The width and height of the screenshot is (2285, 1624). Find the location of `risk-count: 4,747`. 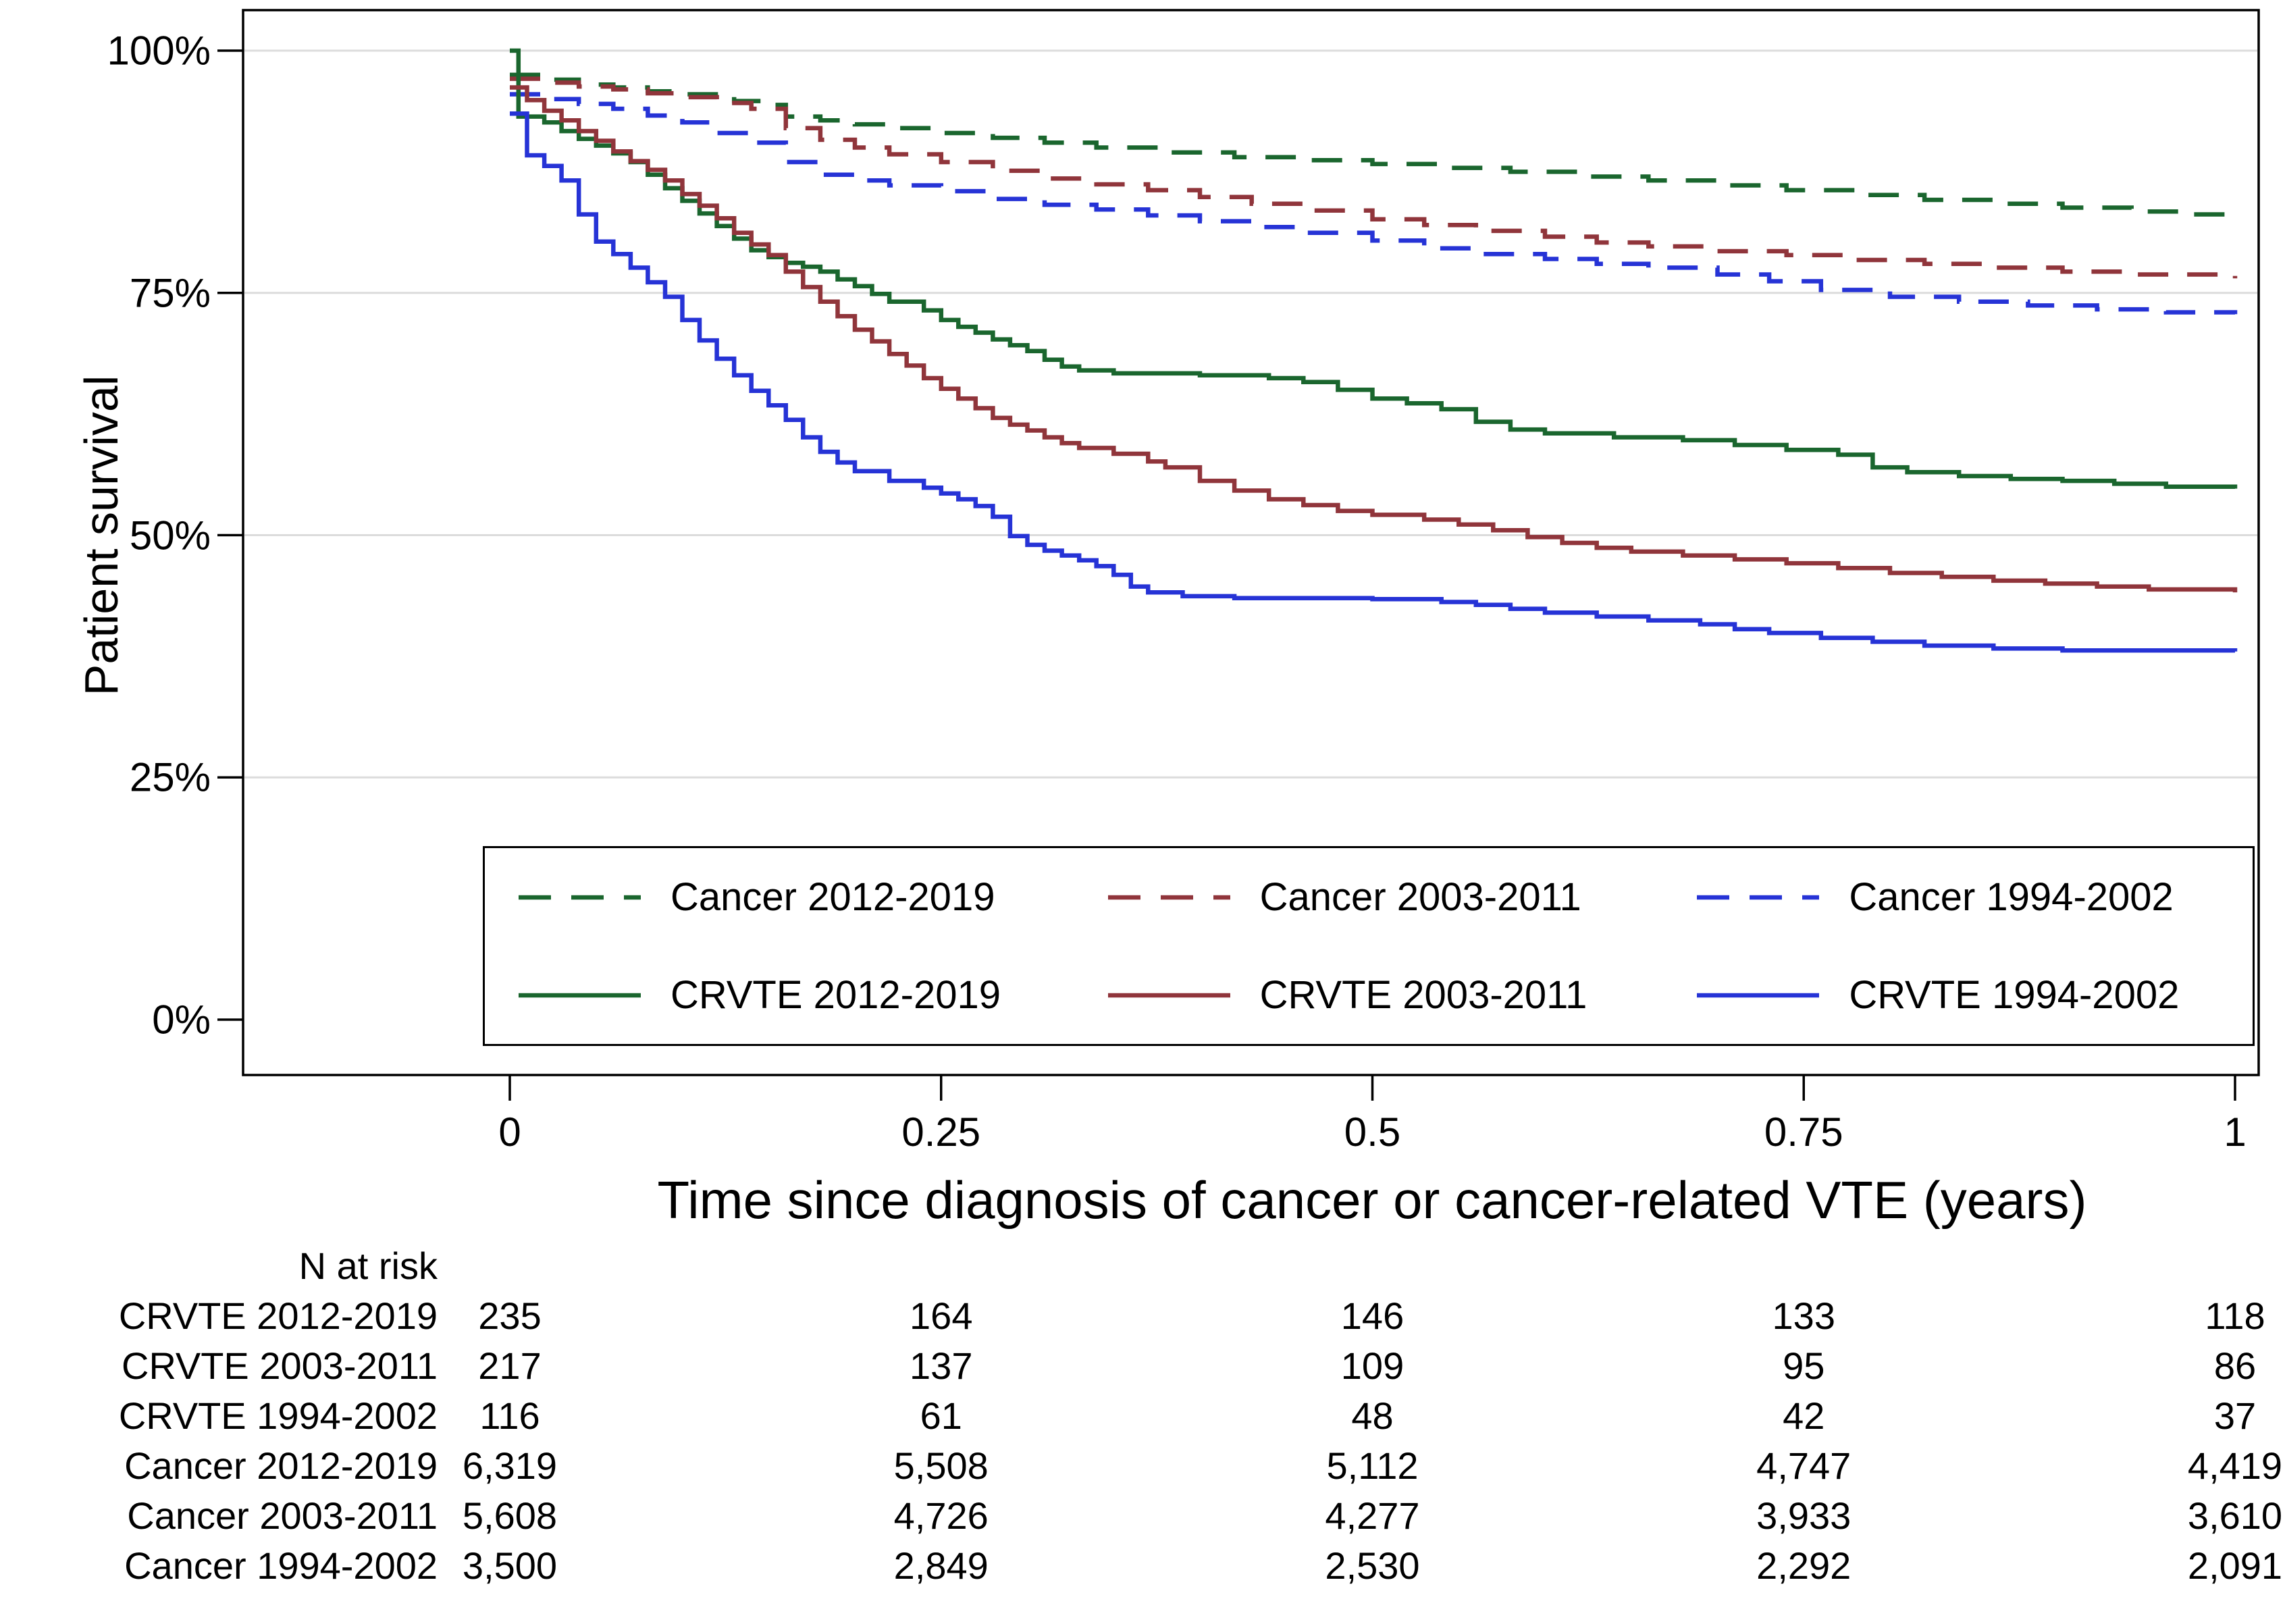

risk-count: 4,747 is located at coordinates (1803, 1465).